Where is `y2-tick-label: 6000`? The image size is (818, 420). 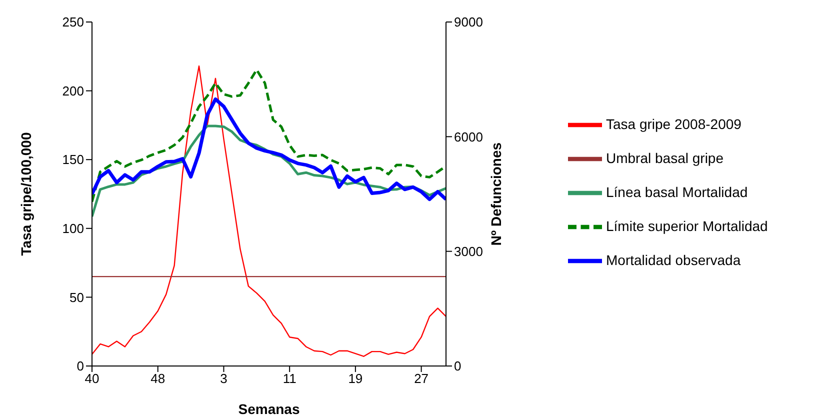
y2-tick-label: 6000 is located at coordinates (468, 136).